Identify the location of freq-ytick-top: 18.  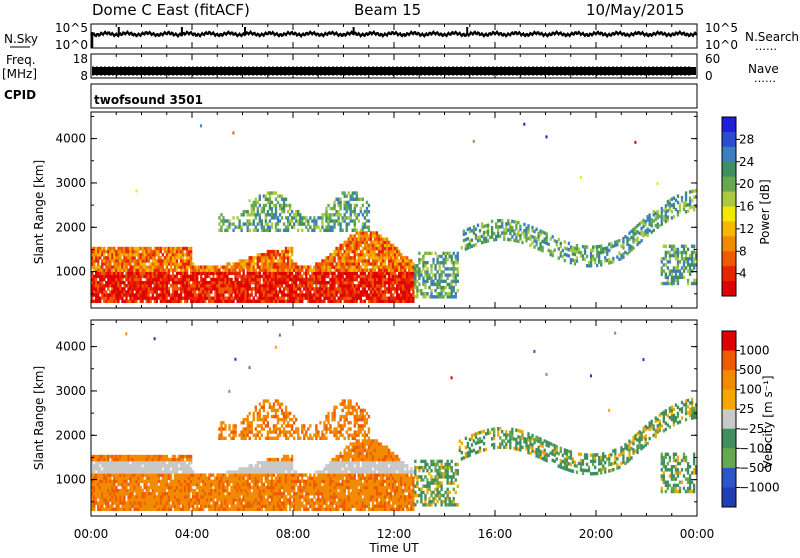
(80, 59).